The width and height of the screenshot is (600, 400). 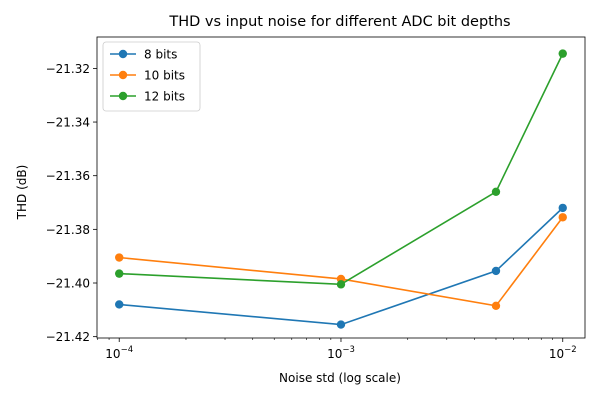 I want to click on x-axis-label: Noise std (log scale), so click(x=340, y=378).